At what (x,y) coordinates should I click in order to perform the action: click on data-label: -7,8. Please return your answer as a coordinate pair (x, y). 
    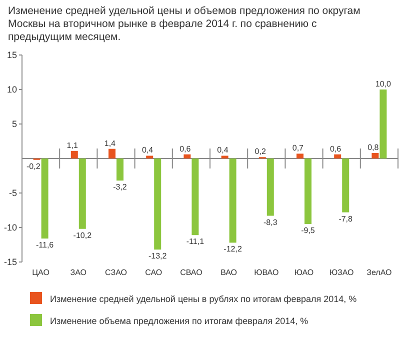
    Looking at the image, I should click on (346, 219).